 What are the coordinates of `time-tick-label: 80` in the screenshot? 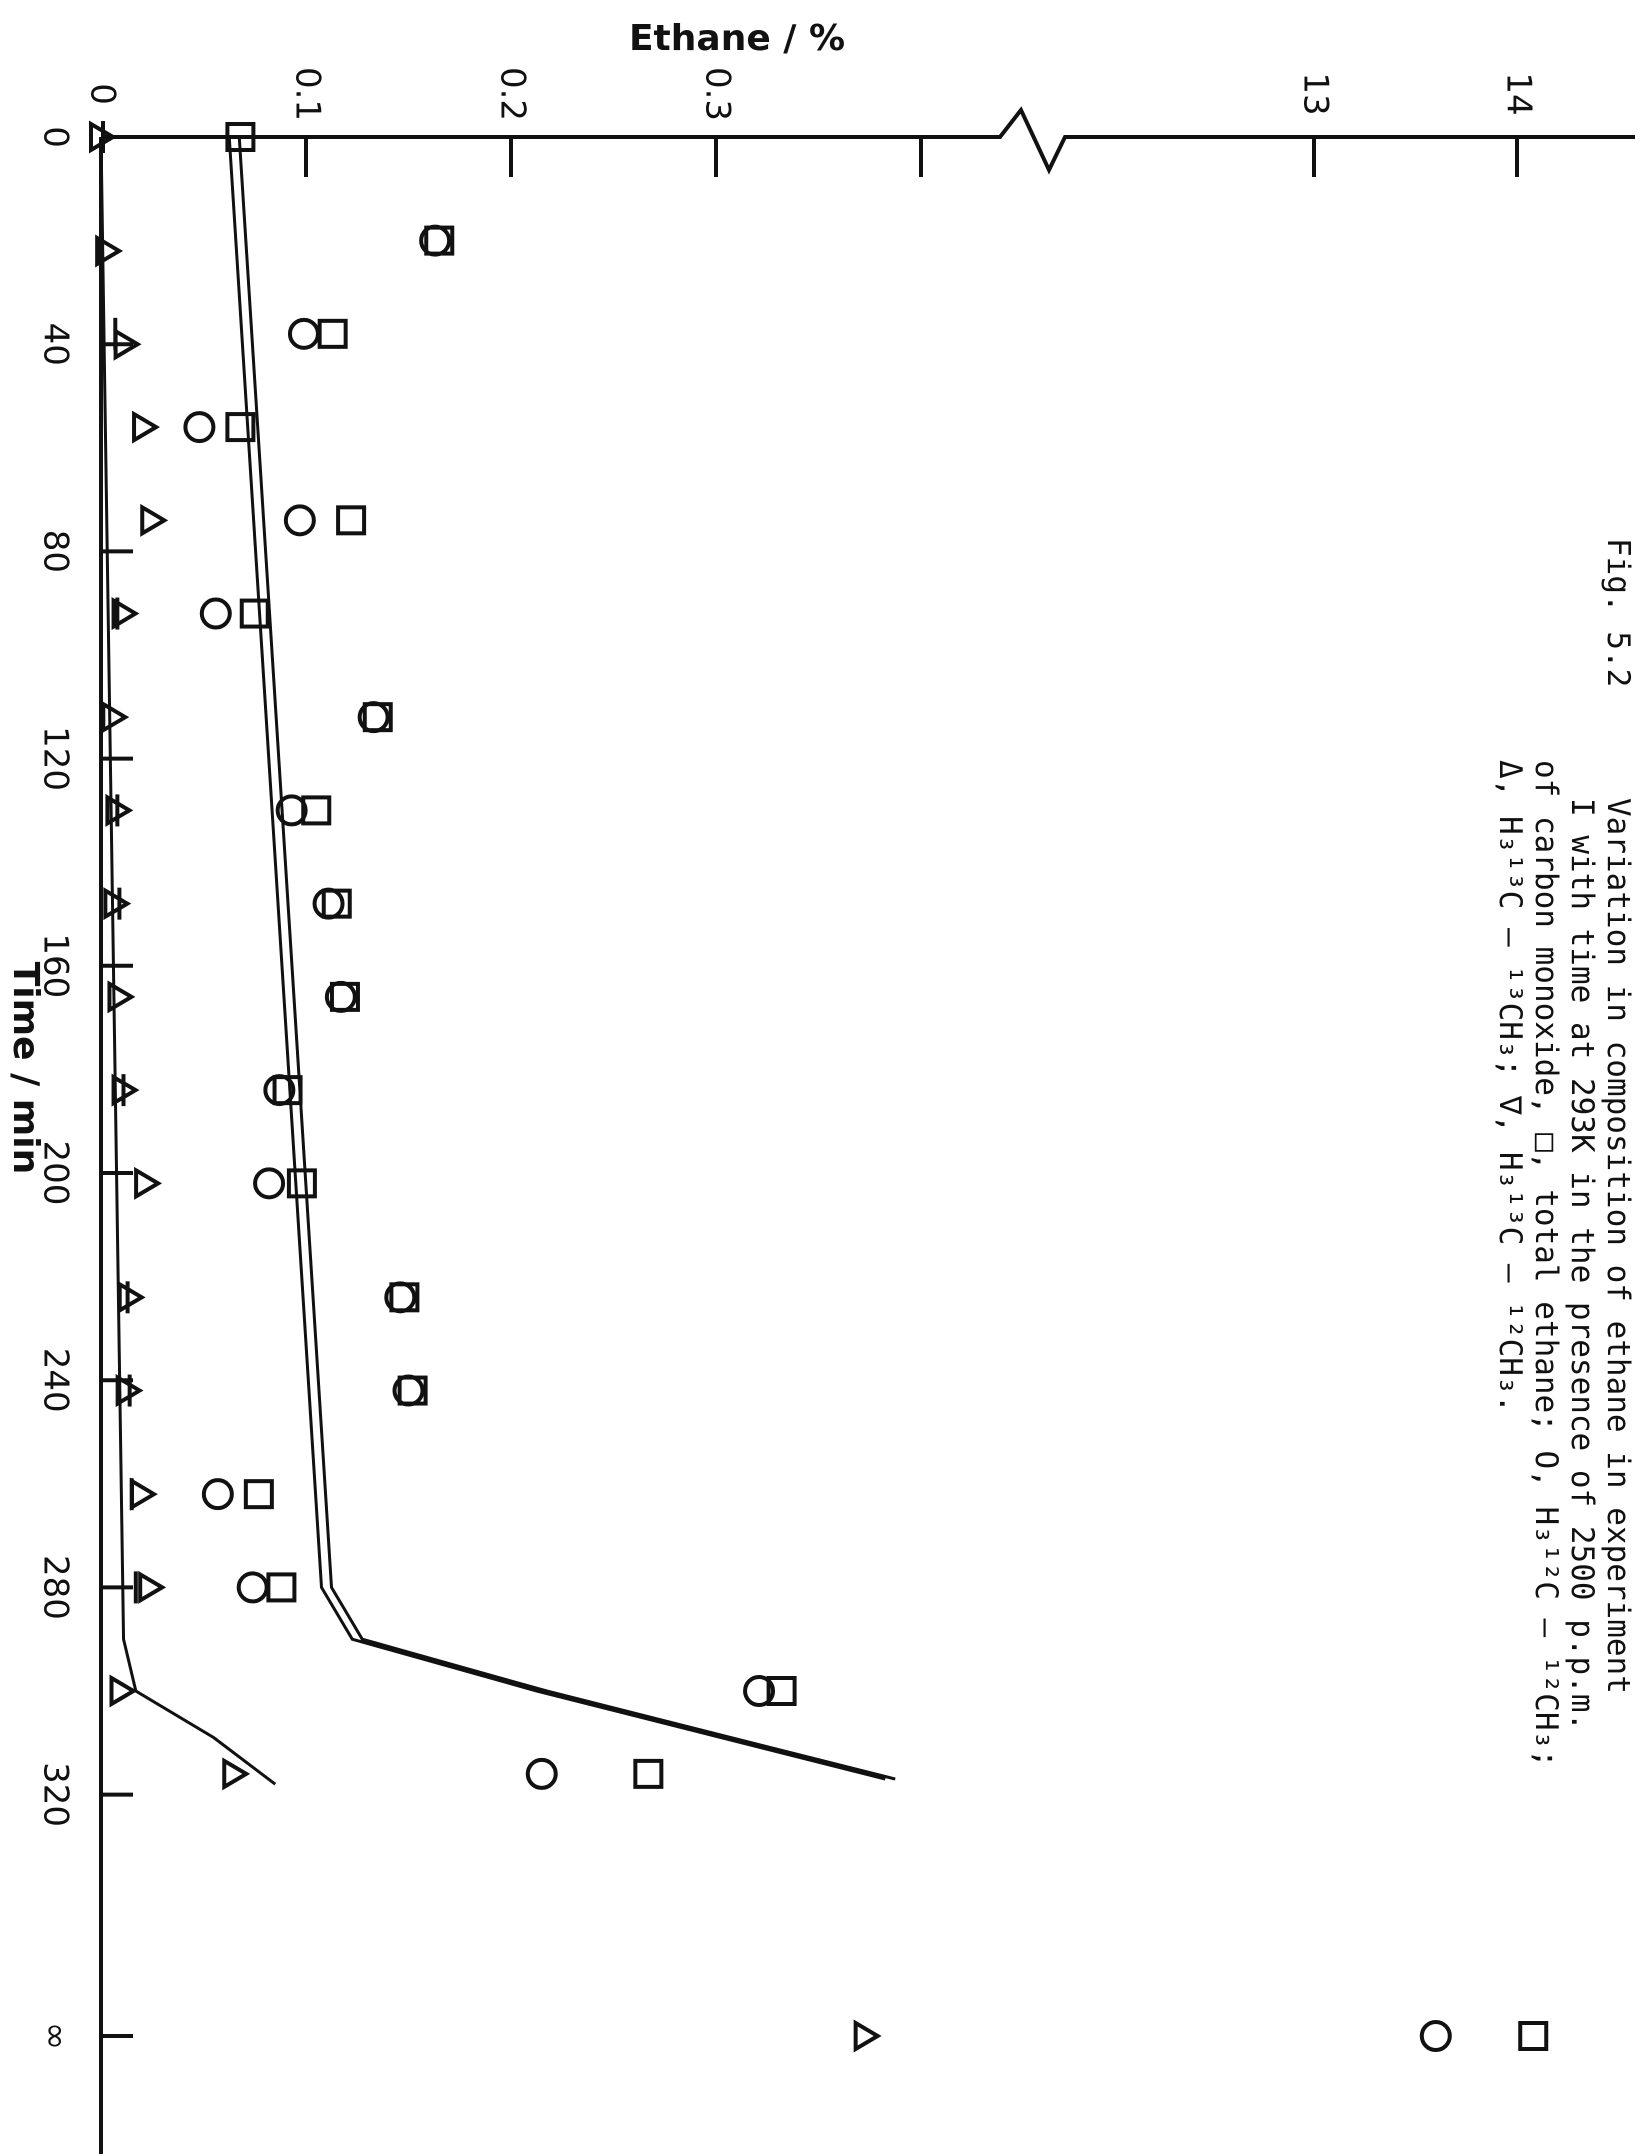 It's located at (56, 551).